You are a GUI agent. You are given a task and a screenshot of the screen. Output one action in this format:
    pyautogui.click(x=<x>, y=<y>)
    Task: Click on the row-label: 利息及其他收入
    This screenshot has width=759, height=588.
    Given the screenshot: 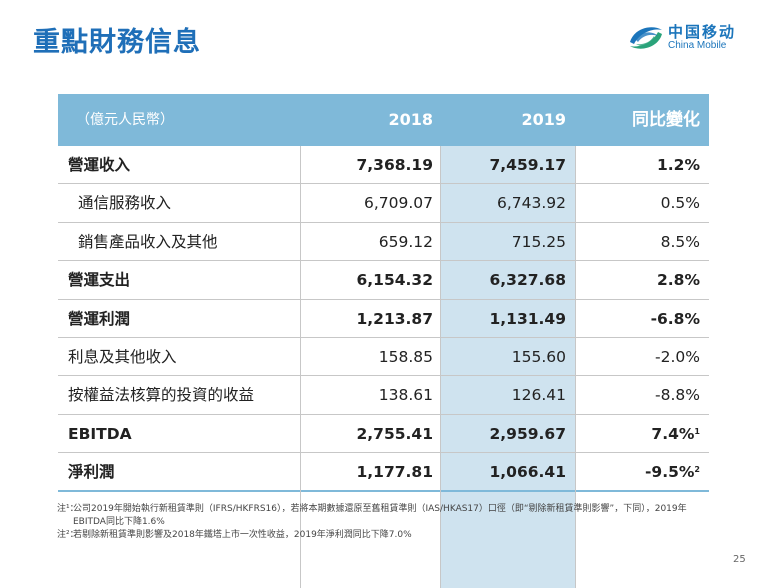 What is the action you would take?
    pyautogui.click(x=122, y=356)
    